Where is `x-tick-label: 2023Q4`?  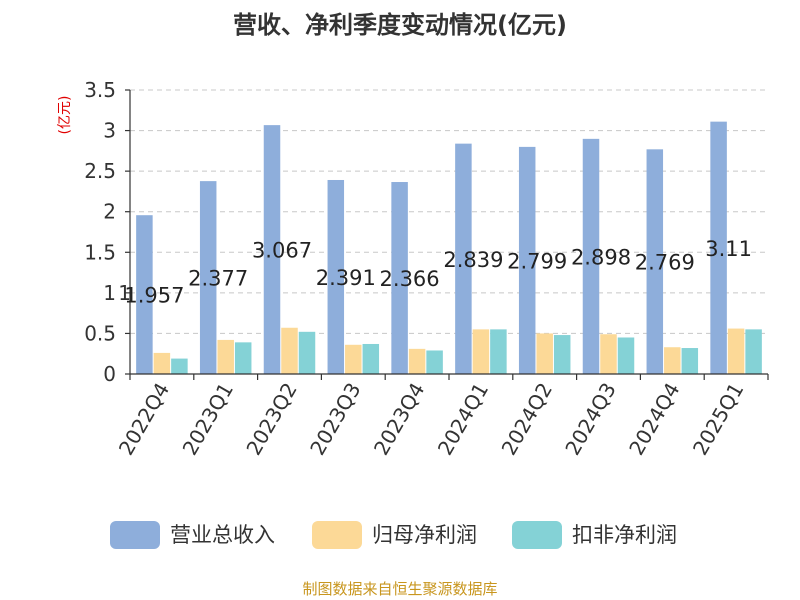
x-tick-label: 2023Q4 is located at coordinates (399, 419).